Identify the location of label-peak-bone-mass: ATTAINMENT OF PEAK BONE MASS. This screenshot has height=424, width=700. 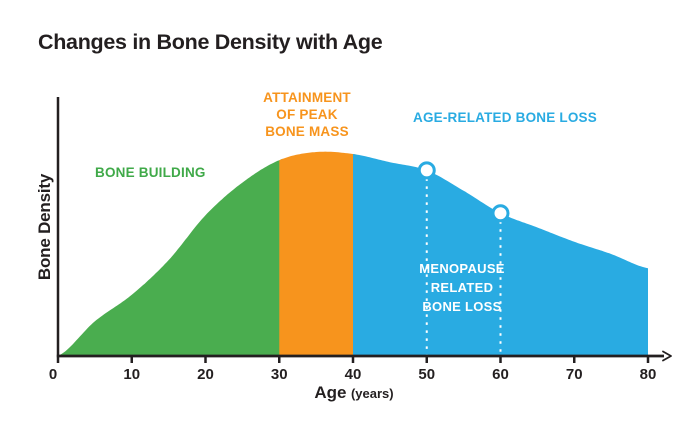
(307, 114).